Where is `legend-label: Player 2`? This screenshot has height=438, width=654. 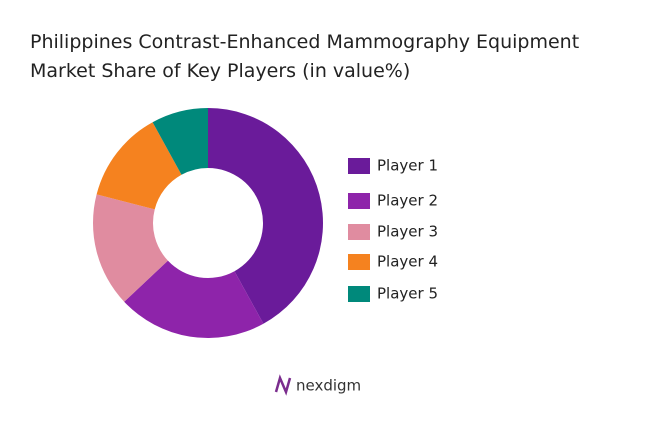
legend-label: Player 2 is located at coordinates (407, 201).